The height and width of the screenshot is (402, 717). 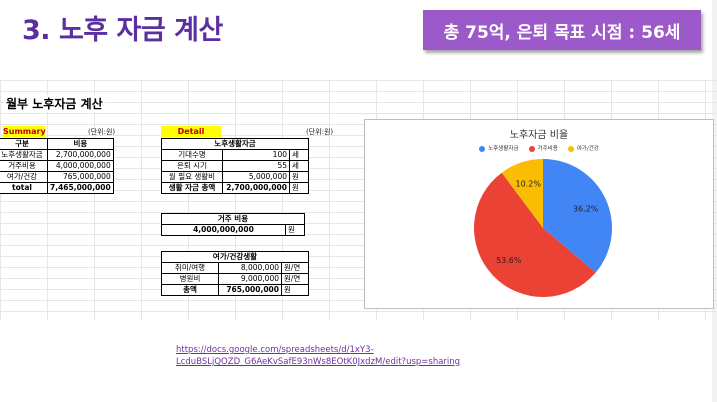 What do you see at coordinates (102, 132) in the screenshot?
I see `summary-unit: (단위:원)` at bounding box center [102, 132].